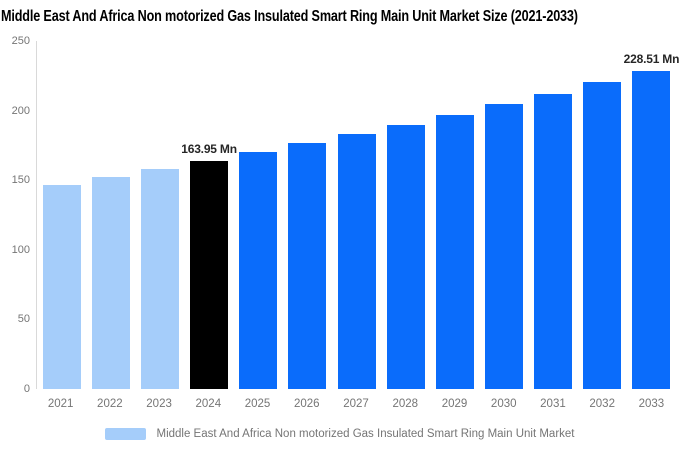 This screenshot has height=450, width=680. Describe the element at coordinates (126, 434) in the screenshot. I see `legend-swatch-icon` at that location.